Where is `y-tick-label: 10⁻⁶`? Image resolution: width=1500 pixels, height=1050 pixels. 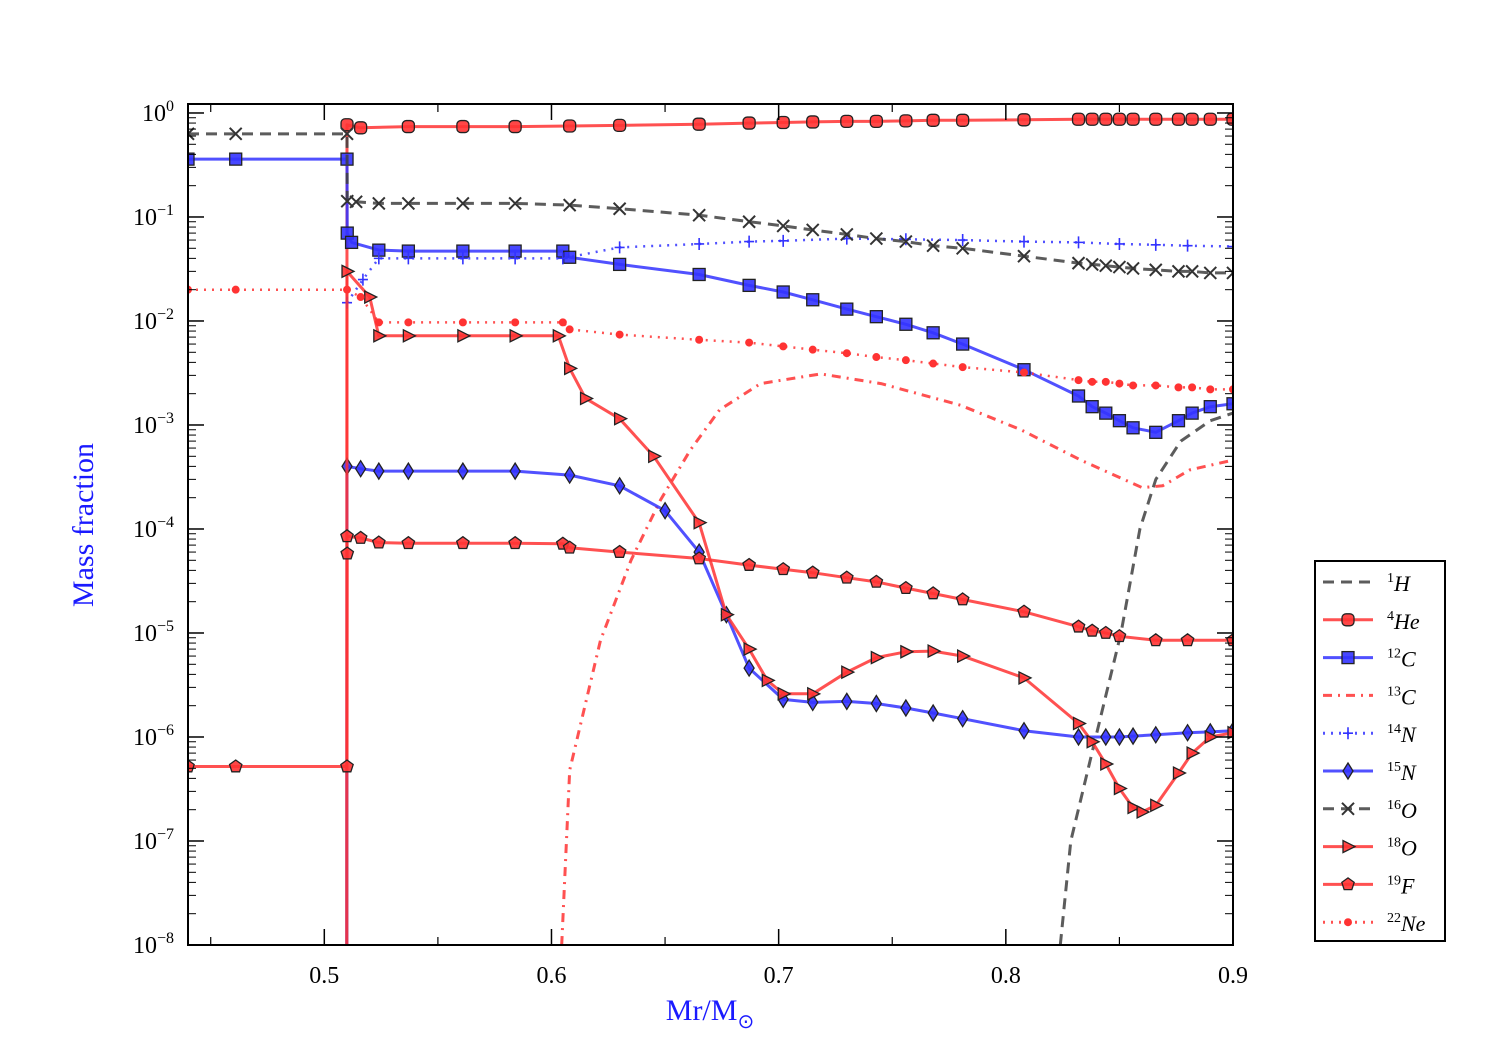 y-tick-label: 10⁻⁶ is located at coordinates (153, 736).